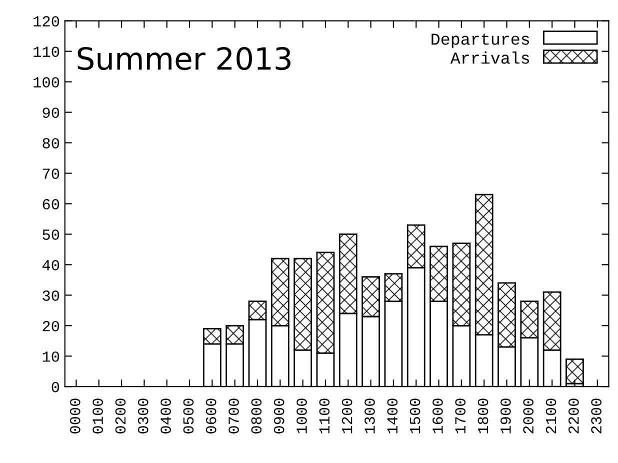 This screenshot has width=618, height=463. Describe the element at coordinates (143, 416) in the screenshot. I see `x-tick-label: 0300` at that location.